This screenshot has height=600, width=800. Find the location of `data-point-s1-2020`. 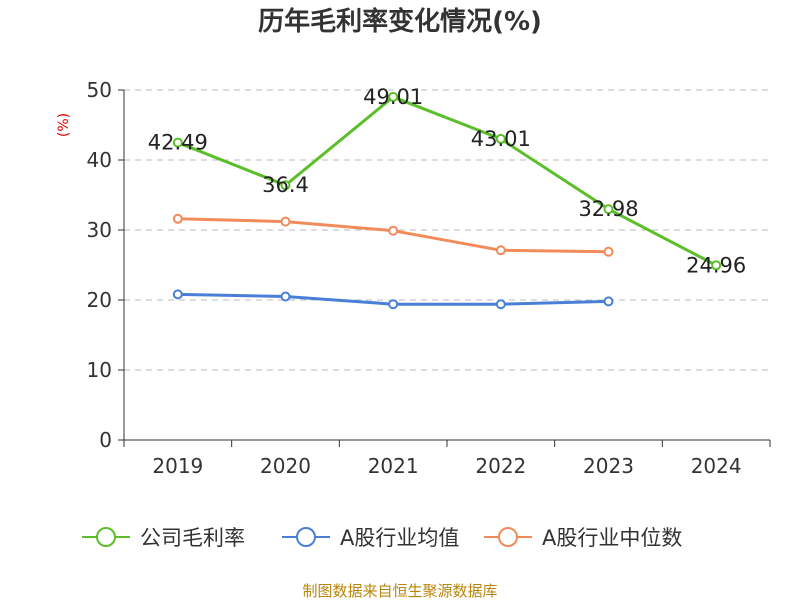

data-point-s1-2020 is located at coordinates (285, 296).